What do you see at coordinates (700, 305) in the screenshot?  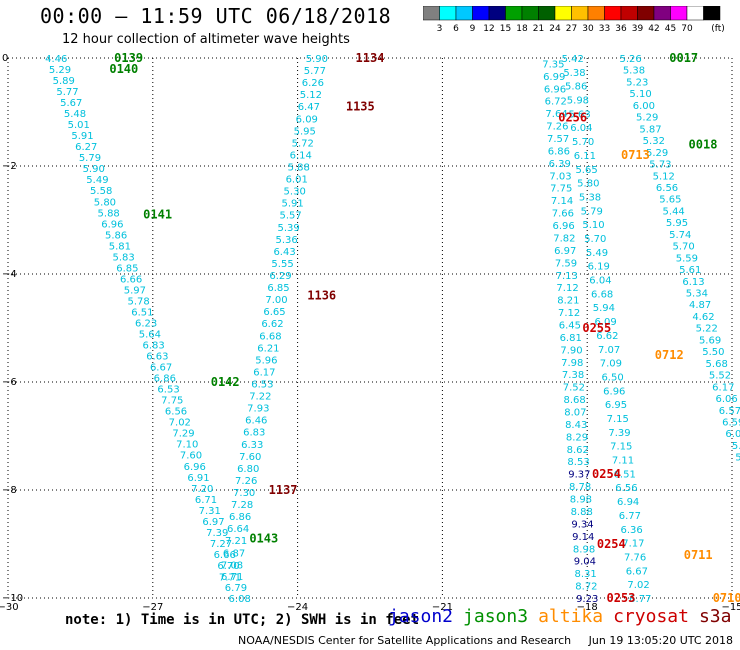 I see `swh-value: 4.87` at bounding box center [700, 305].